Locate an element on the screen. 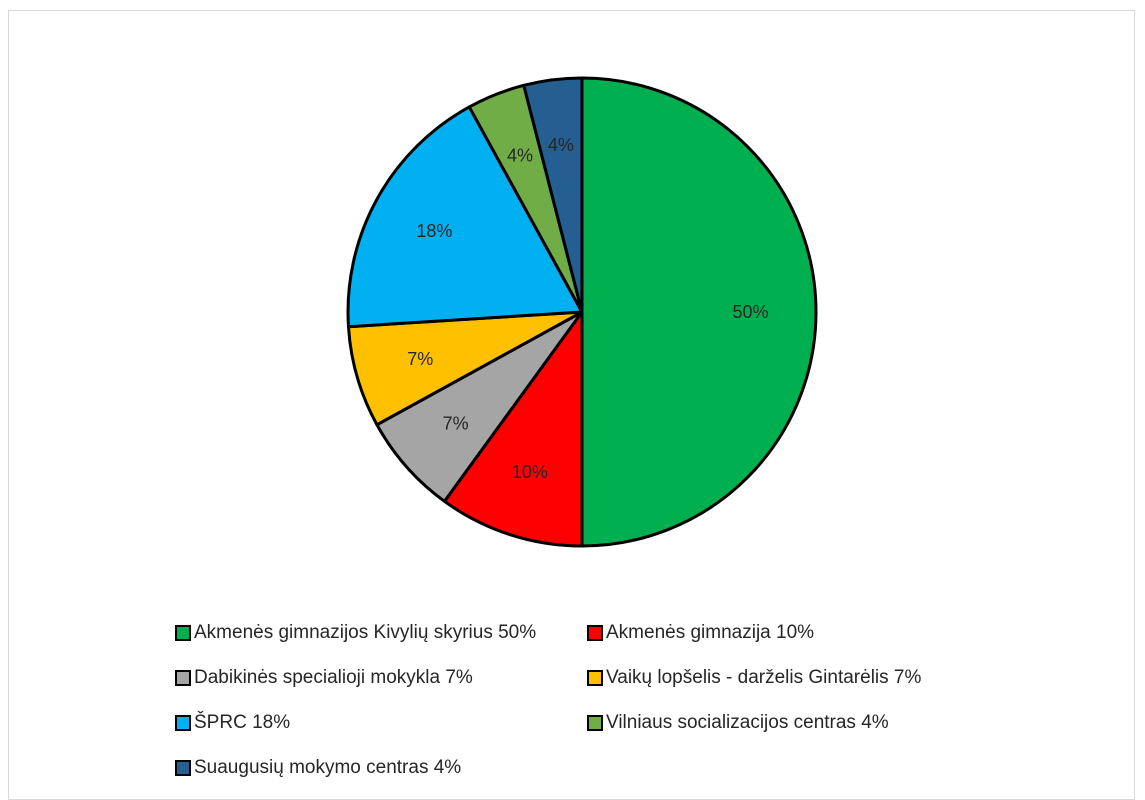  pie-slice-dabikines-specialioji-mokykla is located at coordinates (479, 406).